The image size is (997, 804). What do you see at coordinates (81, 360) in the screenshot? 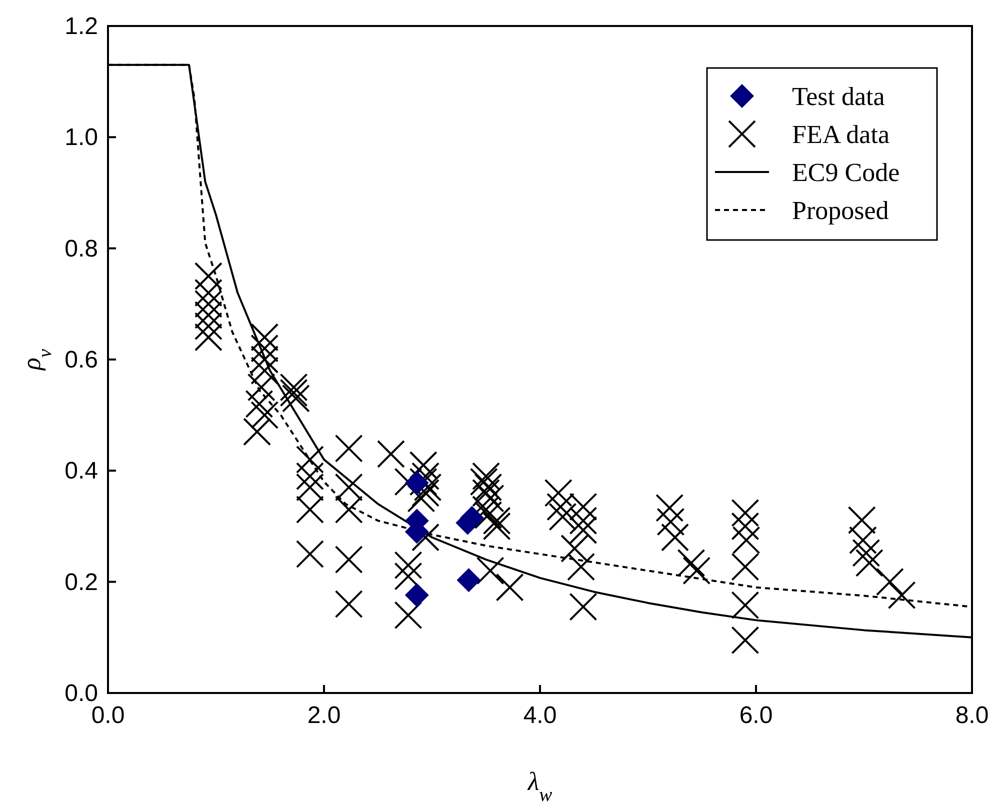
I see `y-tick-label: 0.6` at bounding box center [81, 360].